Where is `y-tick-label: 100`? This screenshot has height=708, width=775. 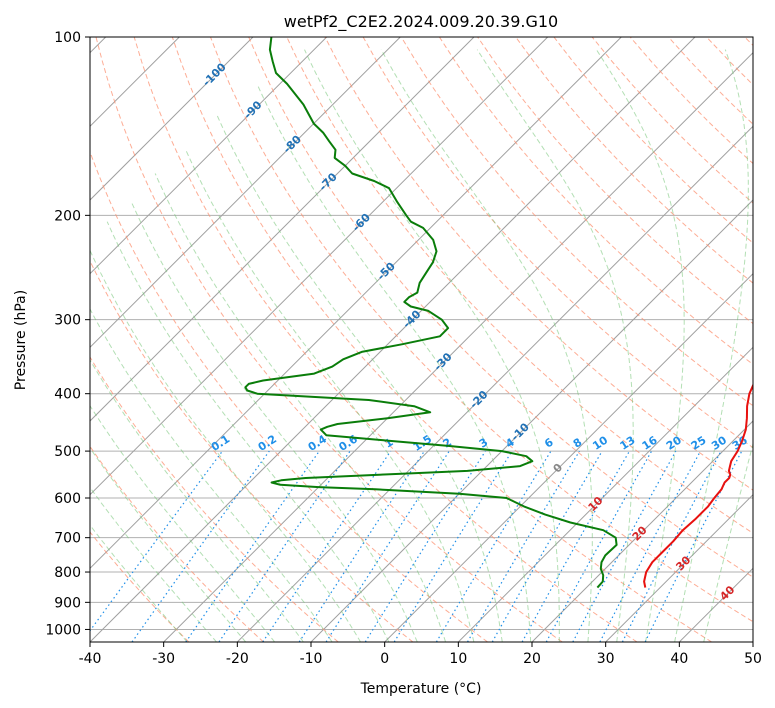 y-tick-label: 100 is located at coordinates (67, 38).